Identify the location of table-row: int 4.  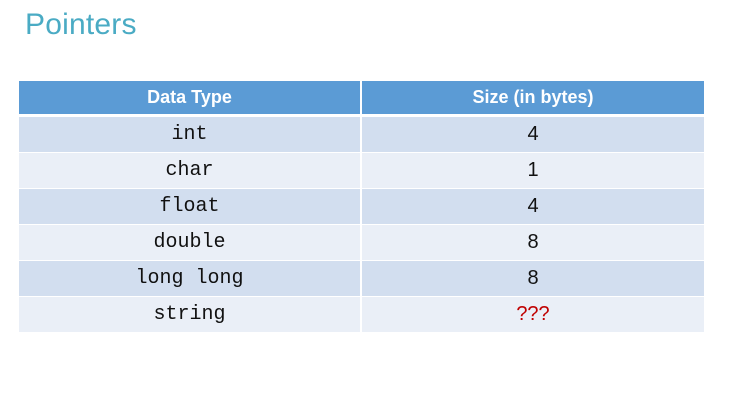
(361, 134).